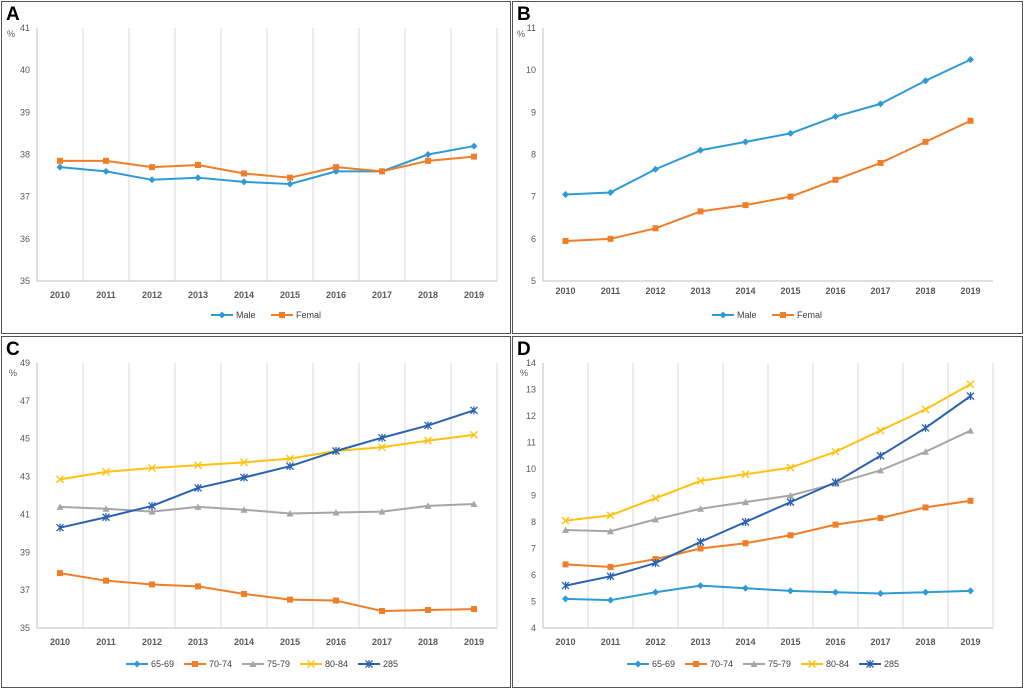  I want to click on x-tick-label: 2018, so click(428, 642).